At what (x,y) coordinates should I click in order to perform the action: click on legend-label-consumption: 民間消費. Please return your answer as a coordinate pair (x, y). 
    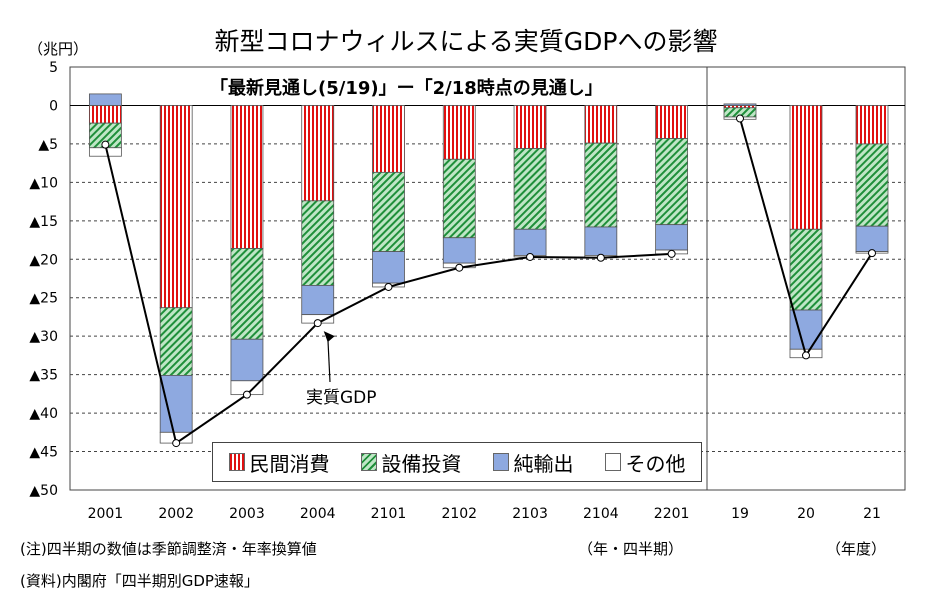
    Looking at the image, I should click on (289, 463).